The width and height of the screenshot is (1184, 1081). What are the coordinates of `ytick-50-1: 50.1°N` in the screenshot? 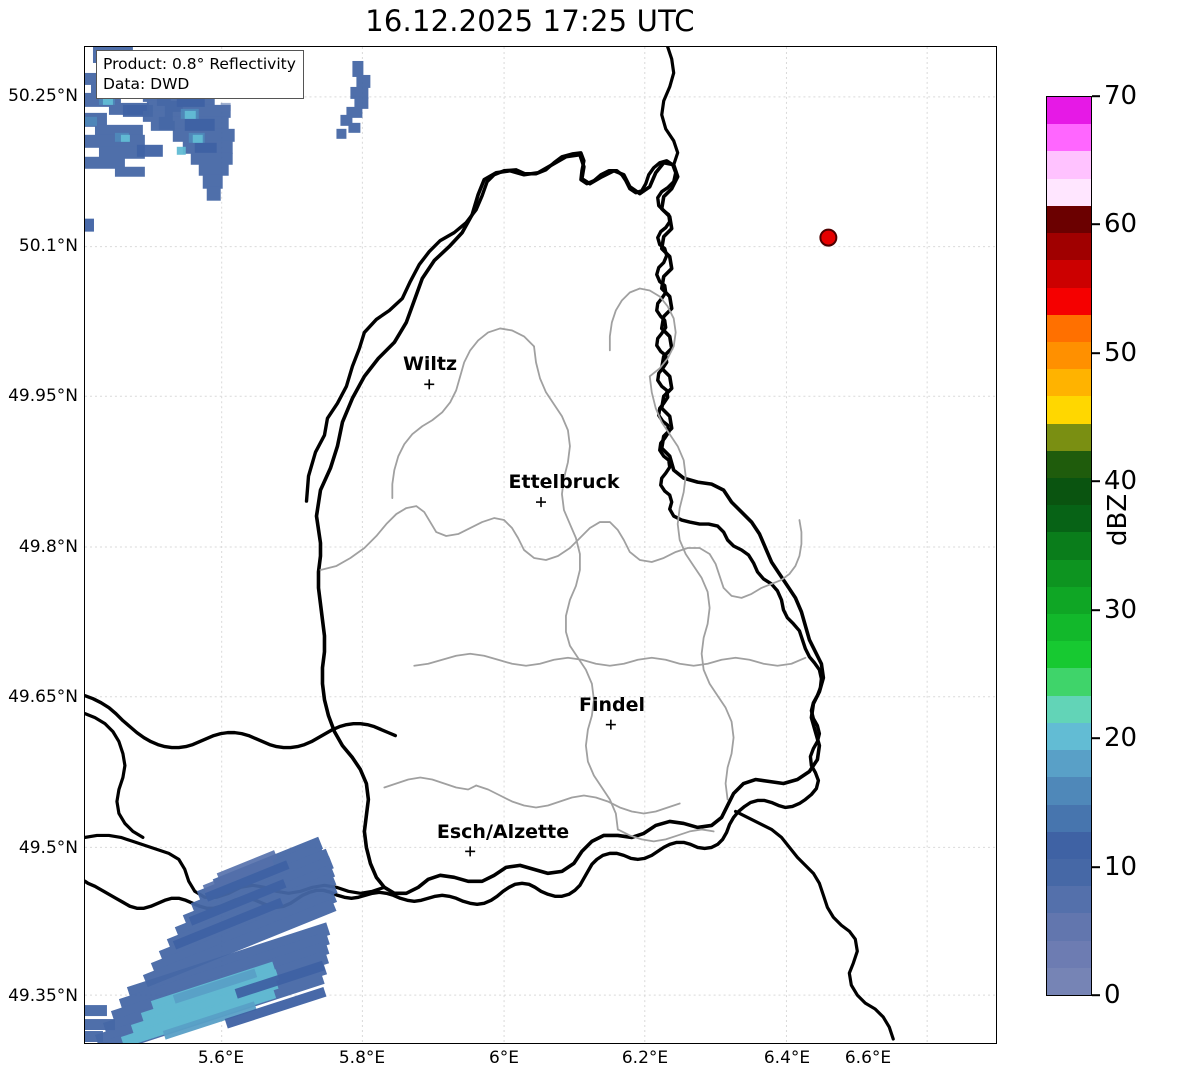 It's located at (48, 246).